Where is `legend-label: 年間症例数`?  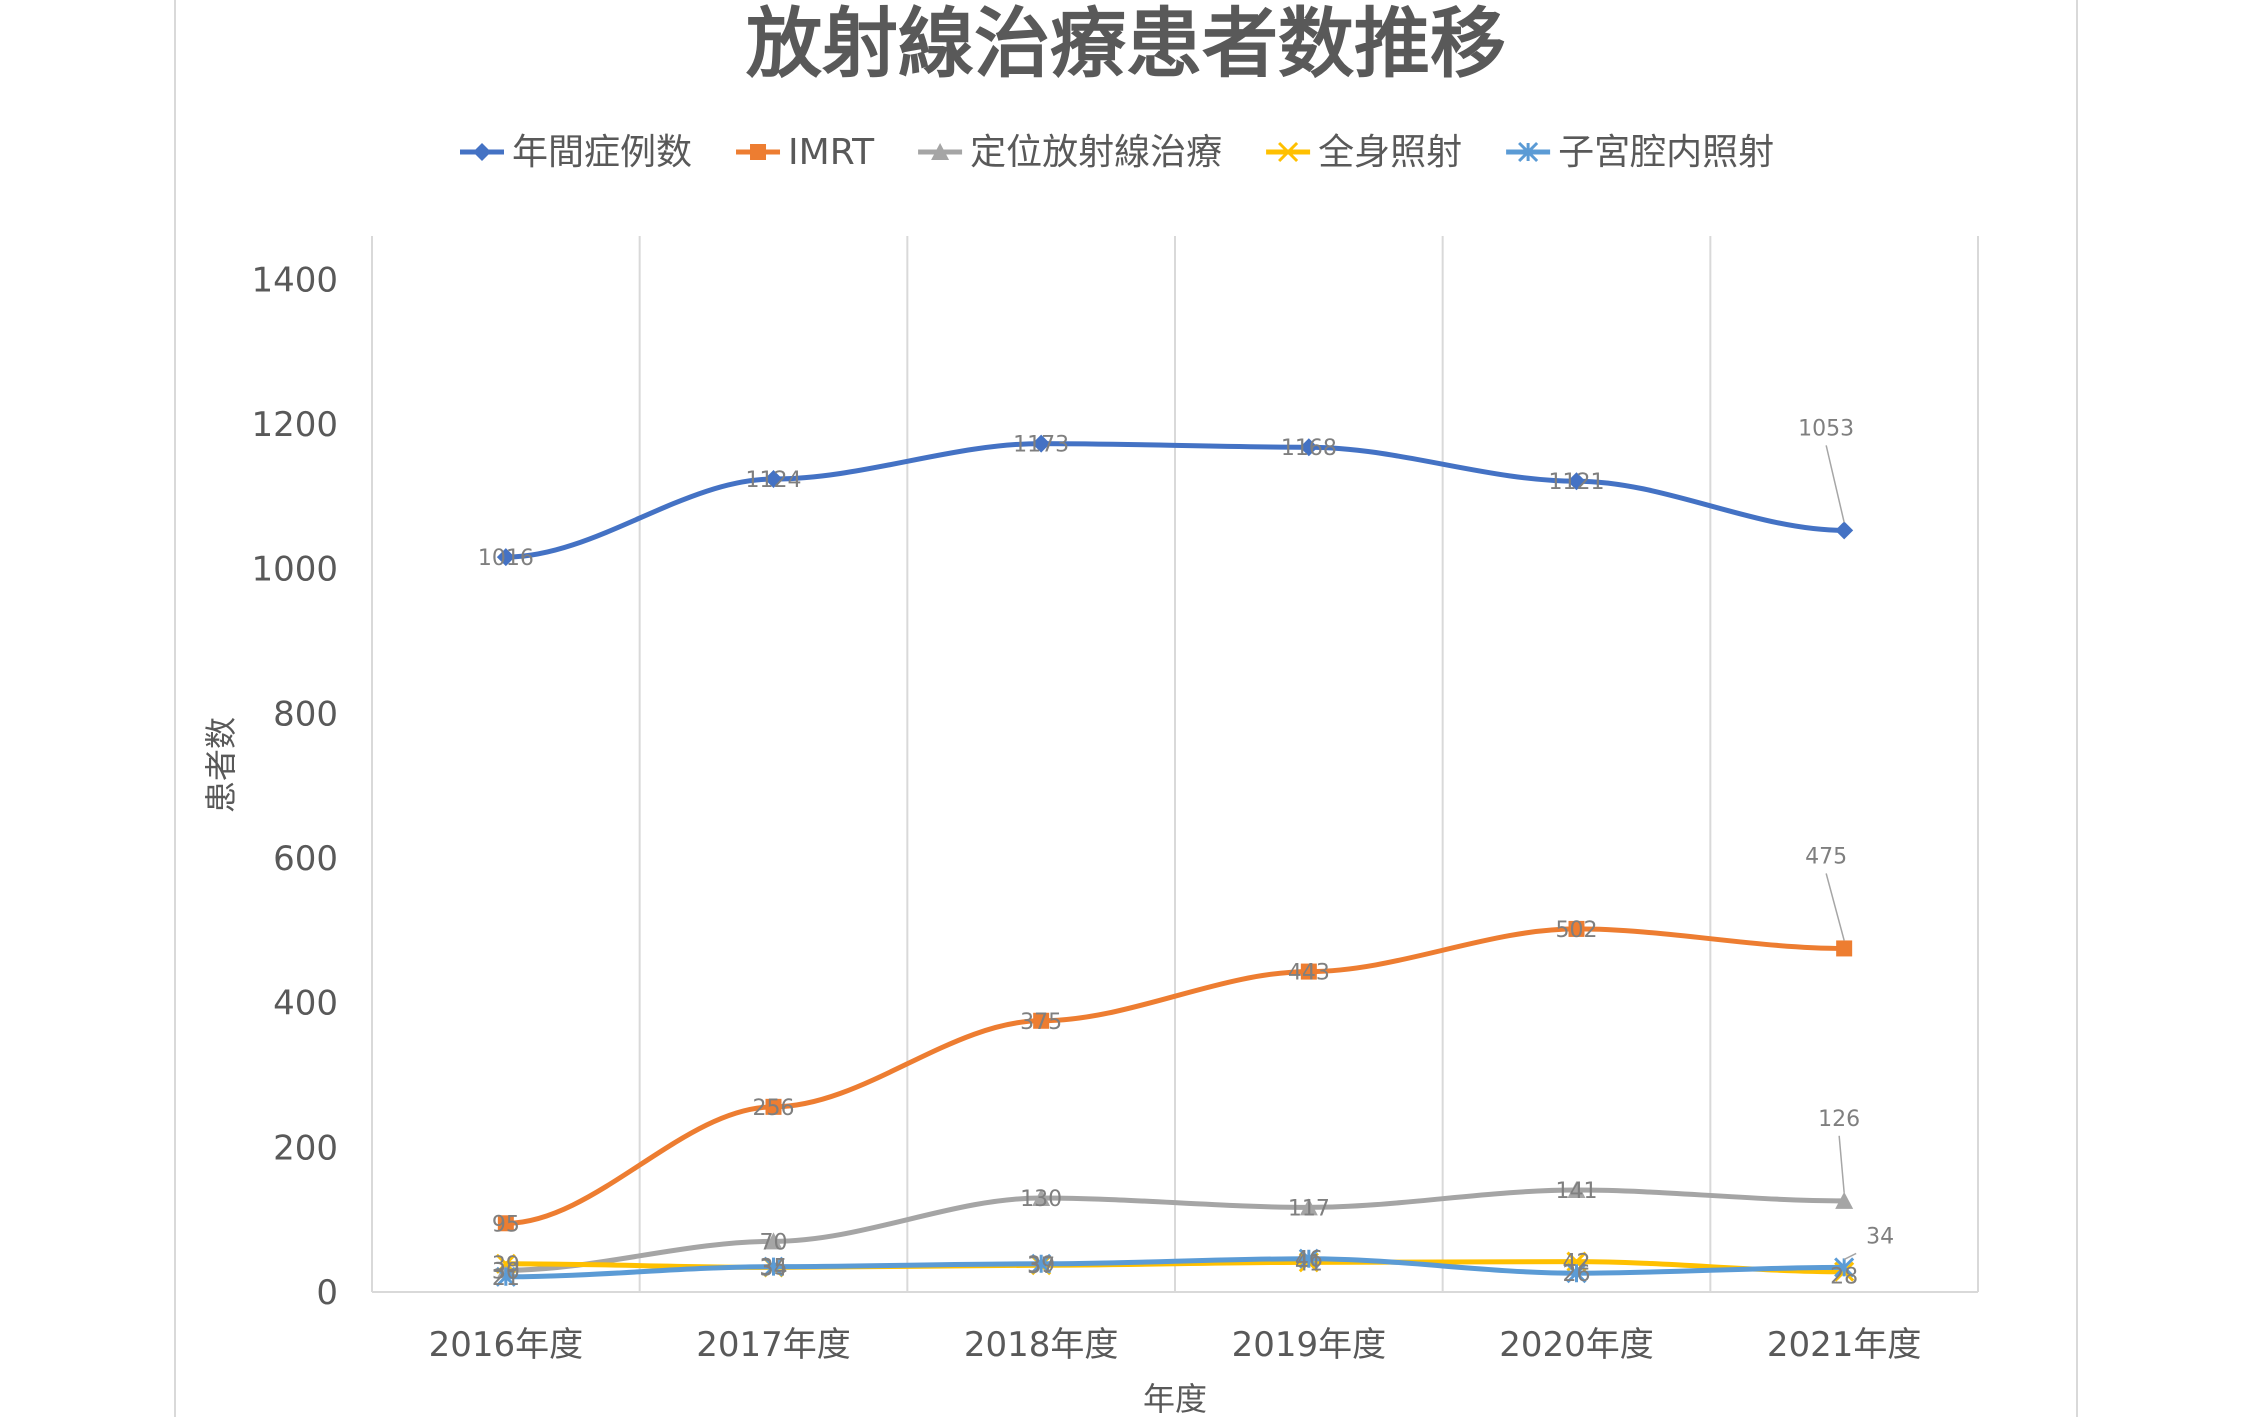 legend-label: 年間症例数 is located at coordinates (602, 152).